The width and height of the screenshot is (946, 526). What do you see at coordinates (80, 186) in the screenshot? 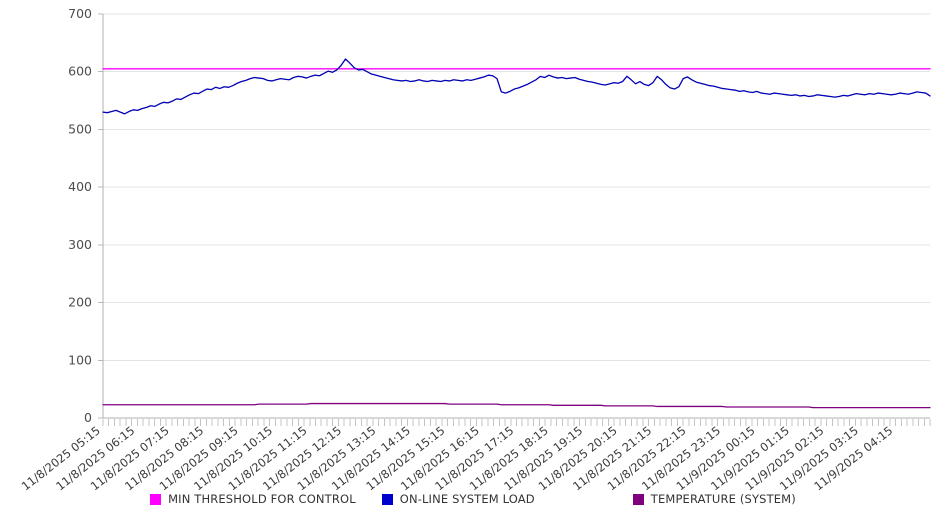
I see `y-tick-label: 400` at bounding box center [80, 186].